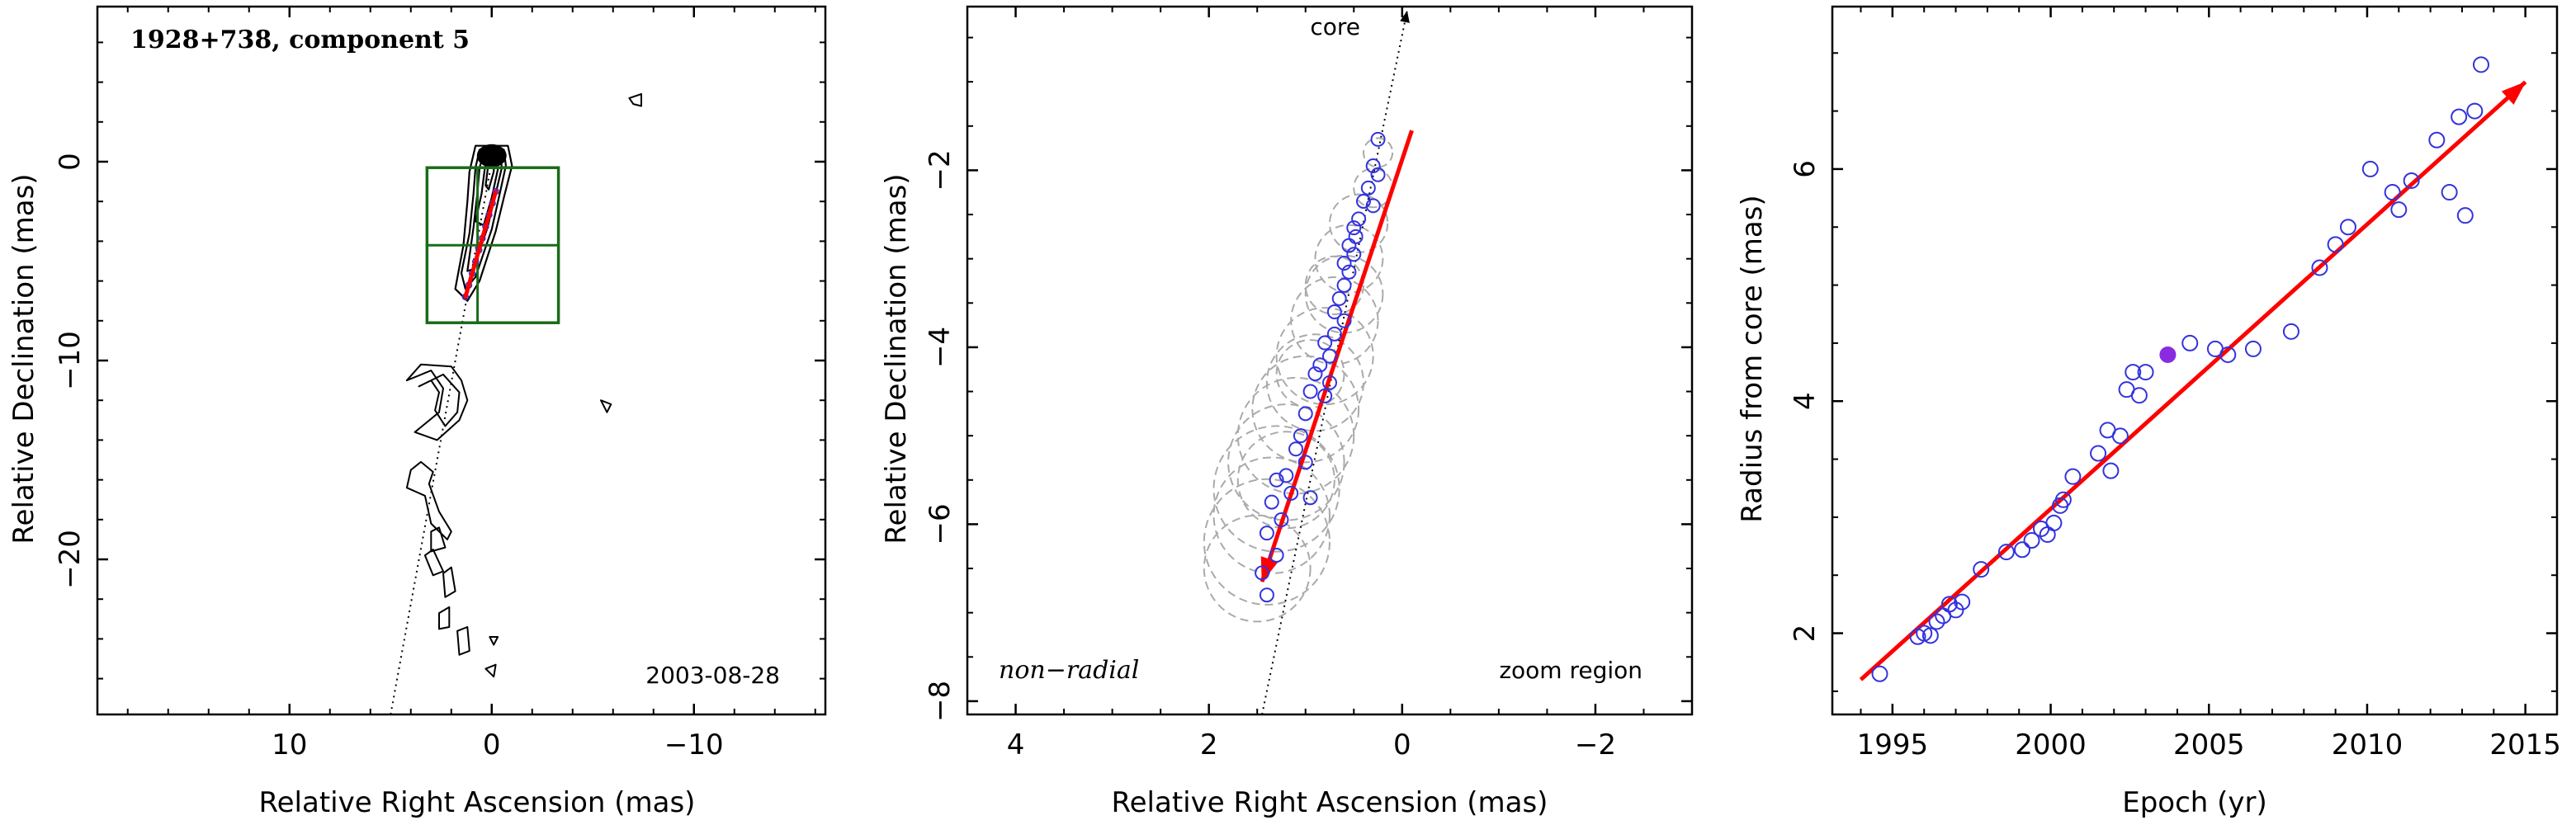  I want to click on panel1-epoch-label: 2003-08-28, so click(712, 675).